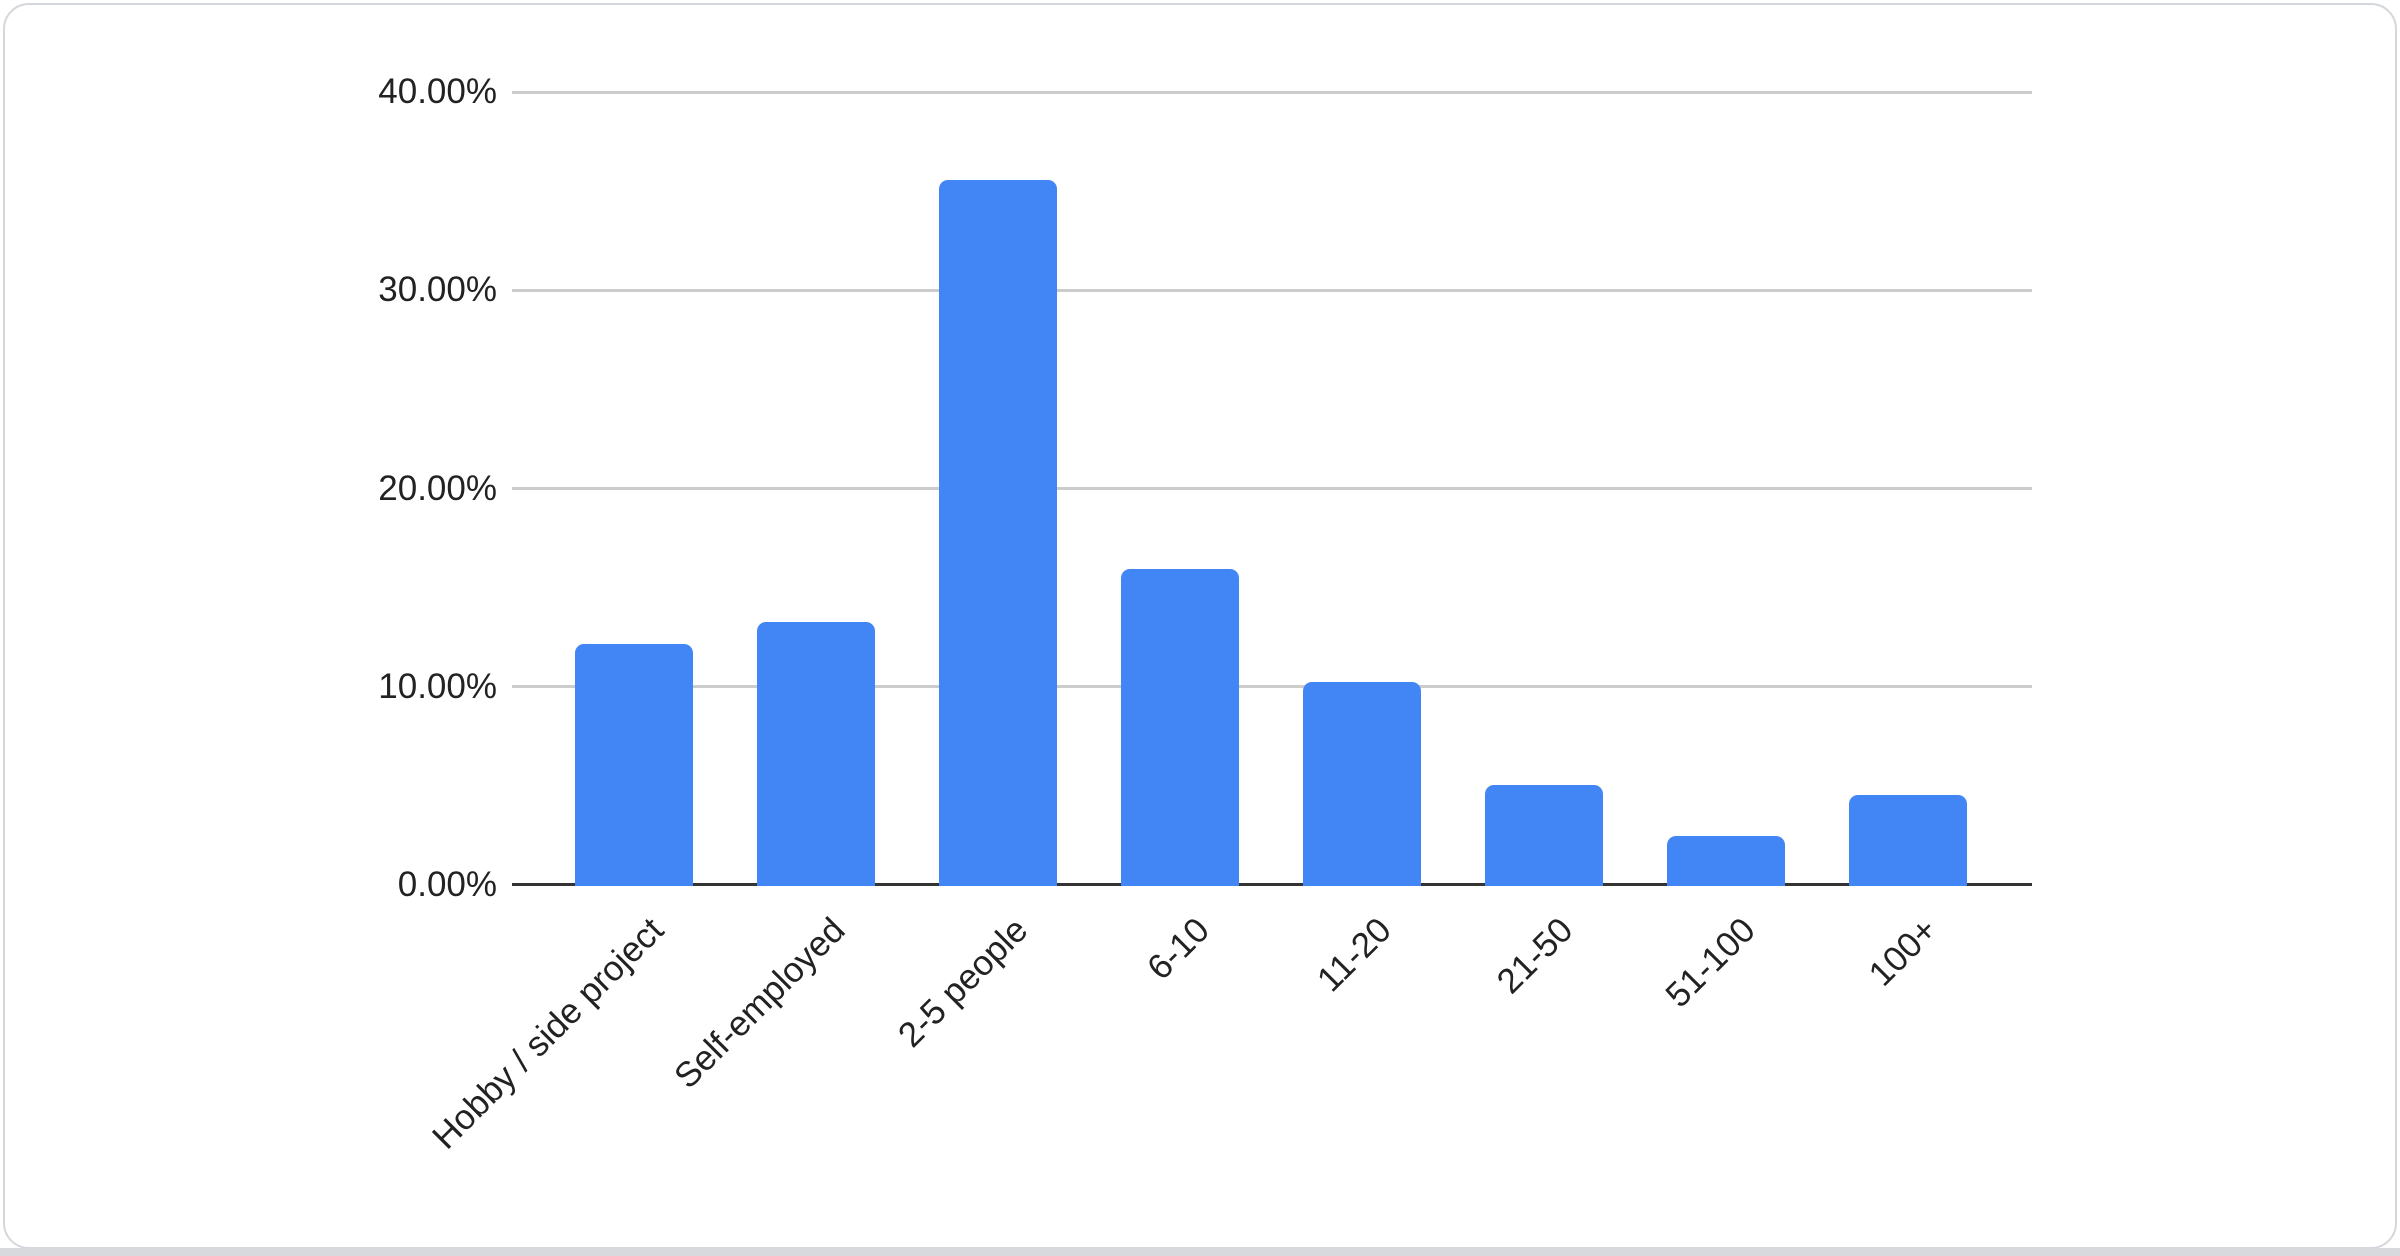  What do you see at coordinates (1272, 884) in the screenshot?
I see `x-axis-line` at bounding box center [1272, 884].